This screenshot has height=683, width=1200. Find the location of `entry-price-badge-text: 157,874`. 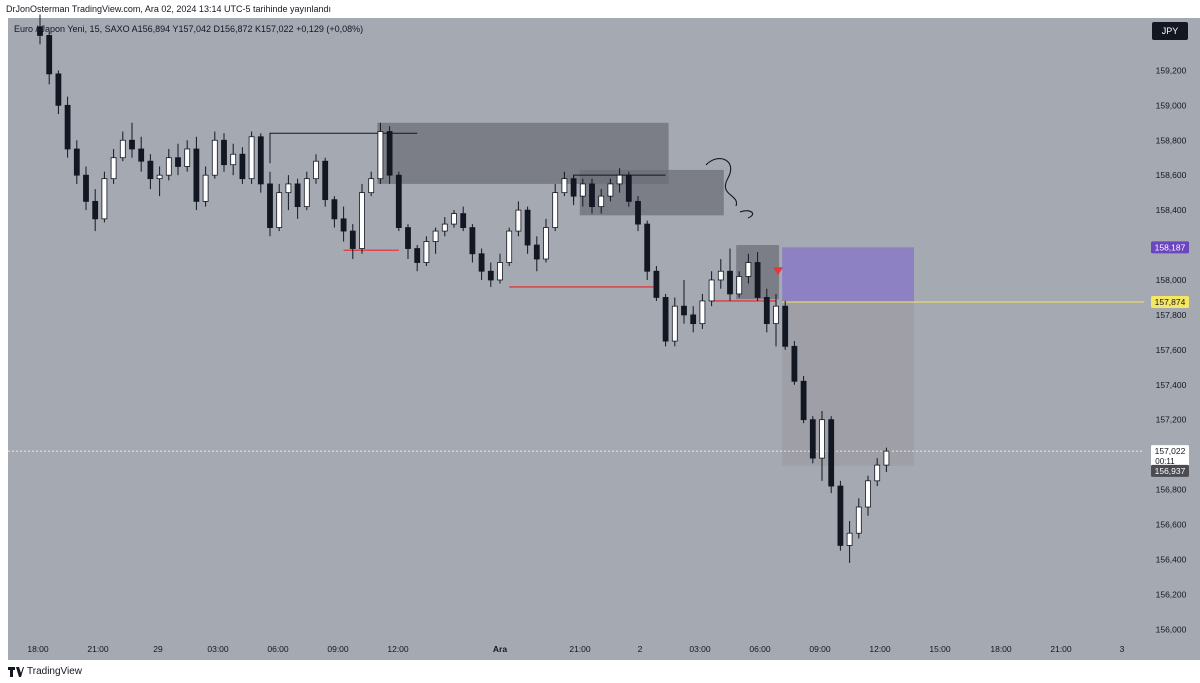

entry-price-badge-text: 157,874 is located at coordinates (1170, 302).